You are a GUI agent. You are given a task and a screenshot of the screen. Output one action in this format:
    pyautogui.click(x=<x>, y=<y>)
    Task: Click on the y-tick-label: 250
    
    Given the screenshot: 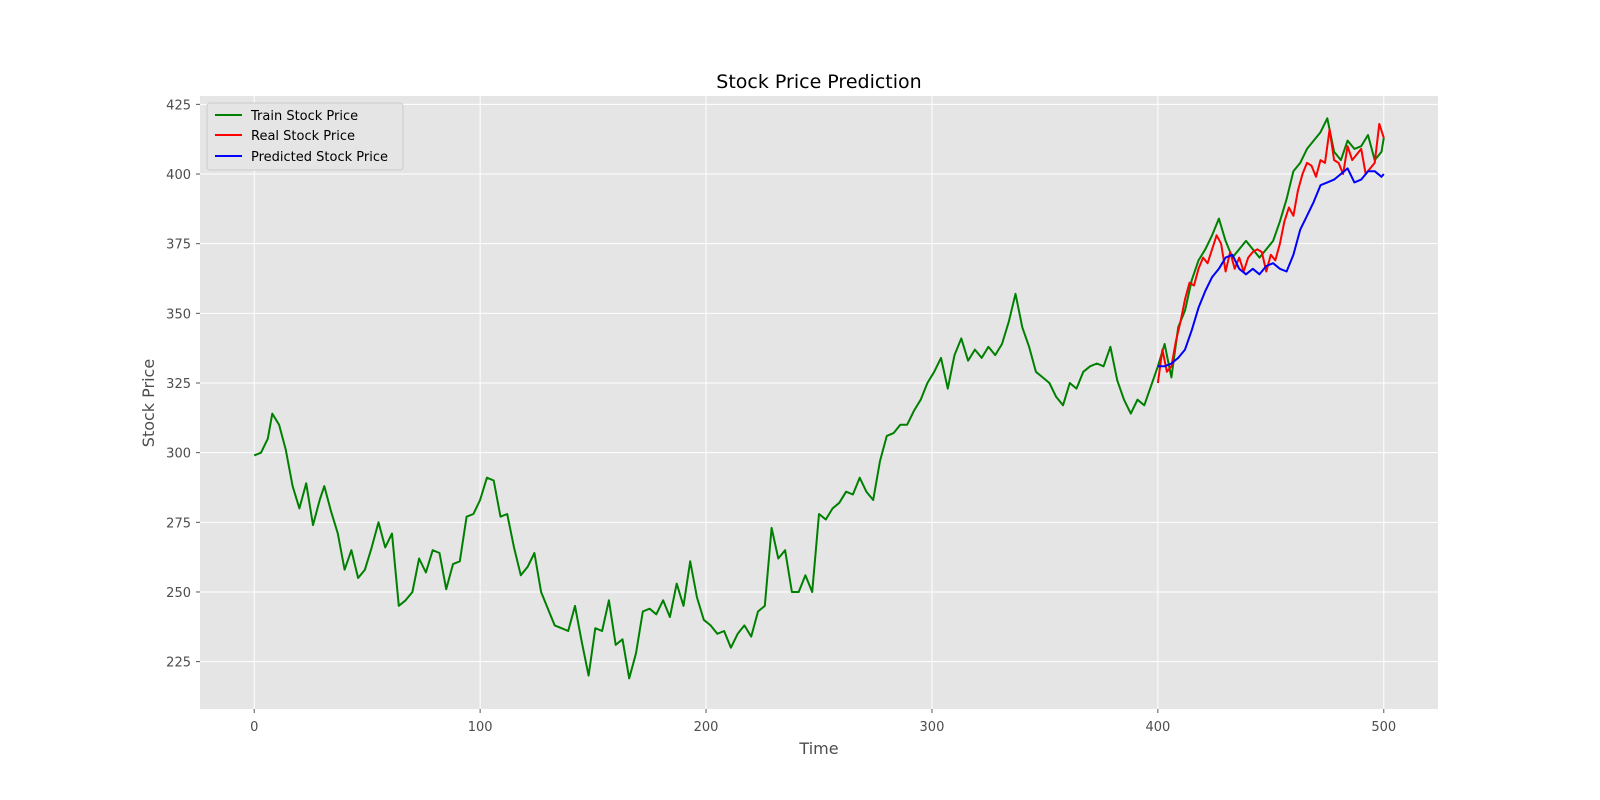 What is the action you would take?
    pyautogui.click(x=178, y=593)
    